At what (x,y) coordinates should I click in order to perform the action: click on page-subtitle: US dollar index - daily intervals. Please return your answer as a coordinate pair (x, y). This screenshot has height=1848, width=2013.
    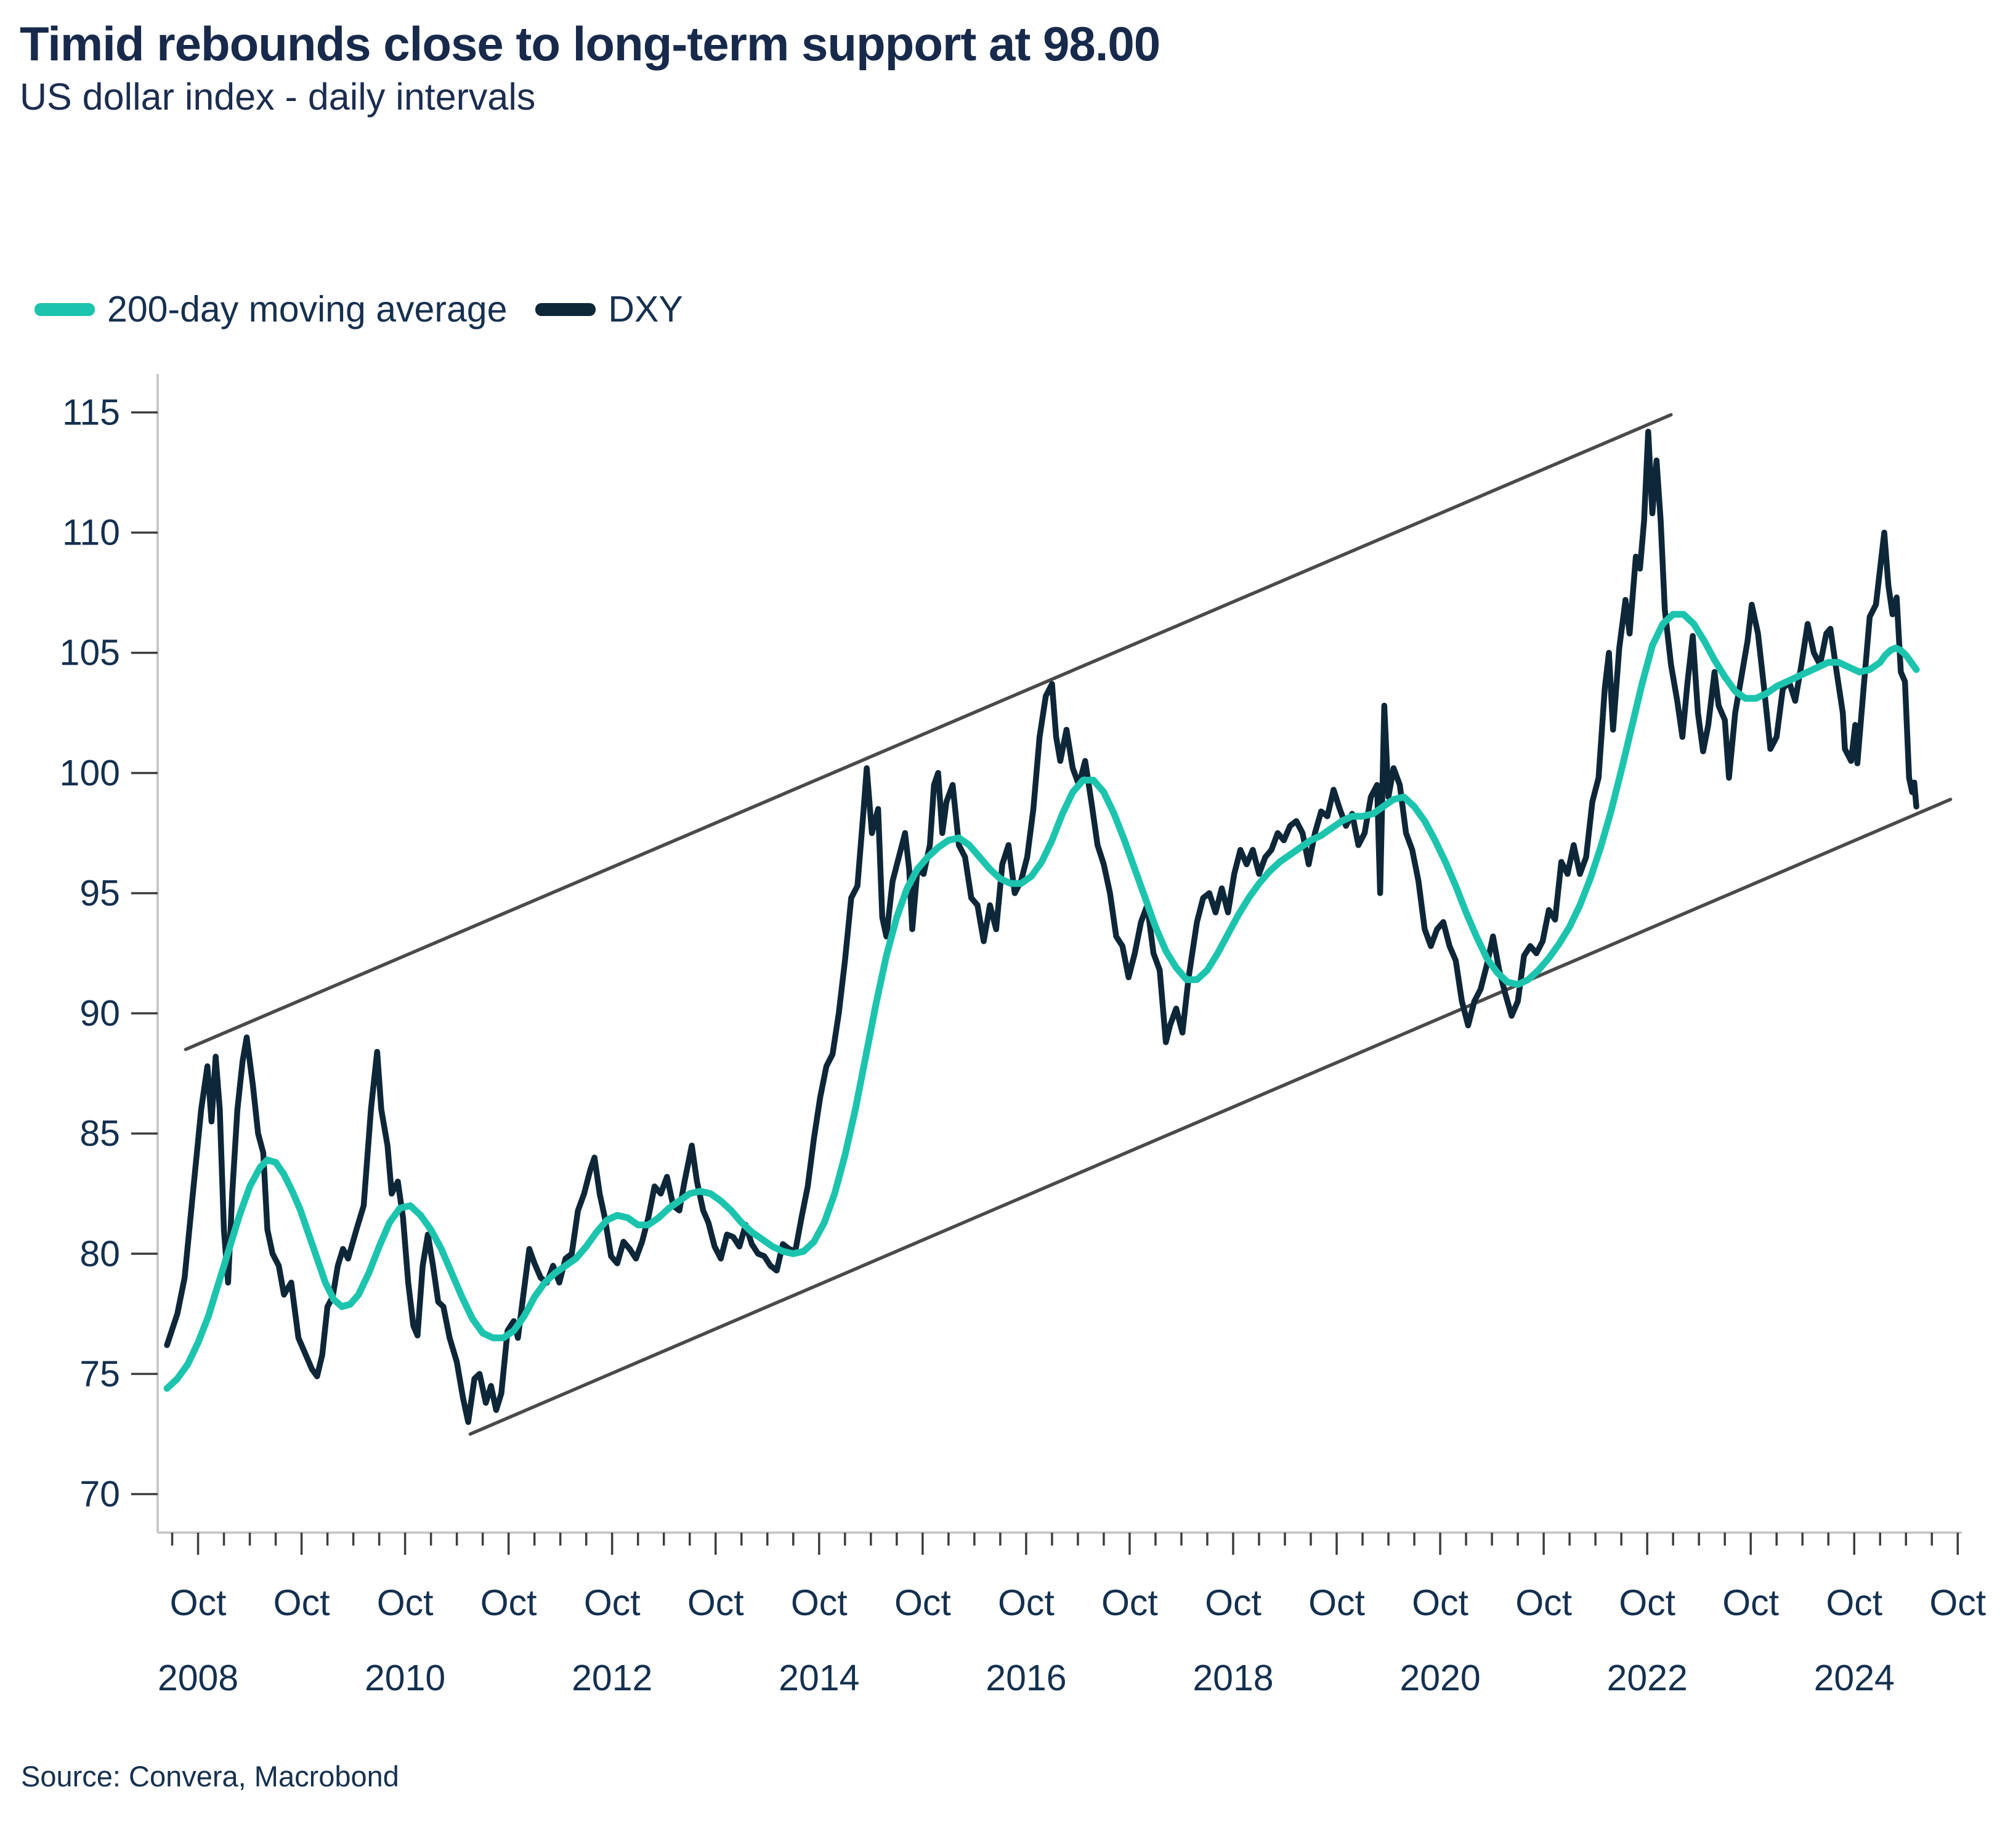
    Looking at the image, I should click on (278, 97).